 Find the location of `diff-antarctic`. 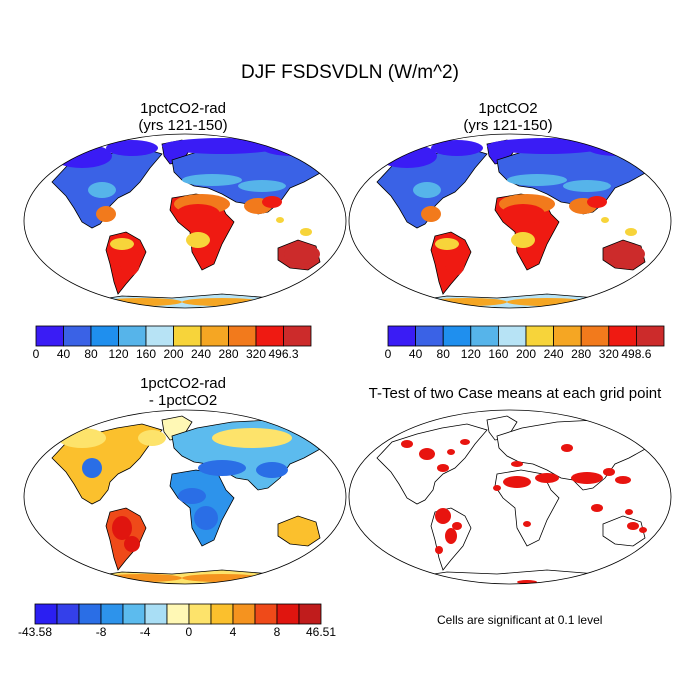

diff-antarctic is located at coordinates (222, 578).